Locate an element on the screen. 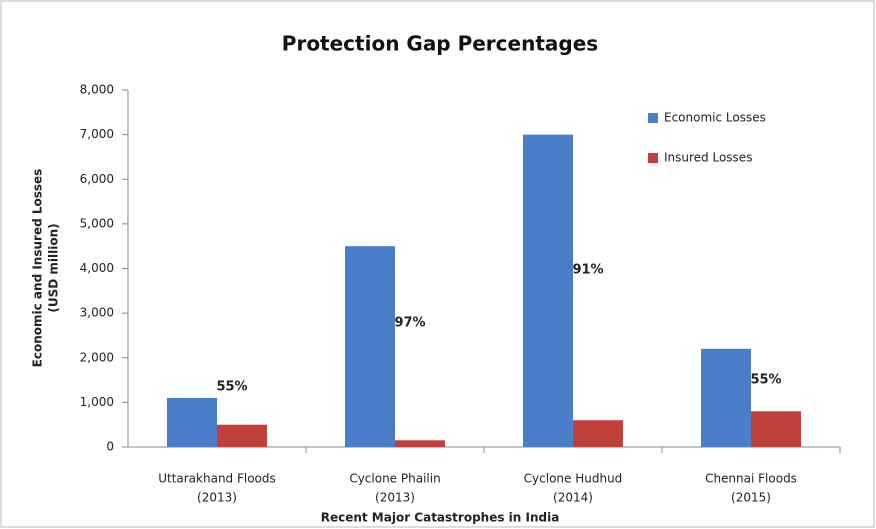  y-tick-label: 0 is located at coordinates (110, 447).